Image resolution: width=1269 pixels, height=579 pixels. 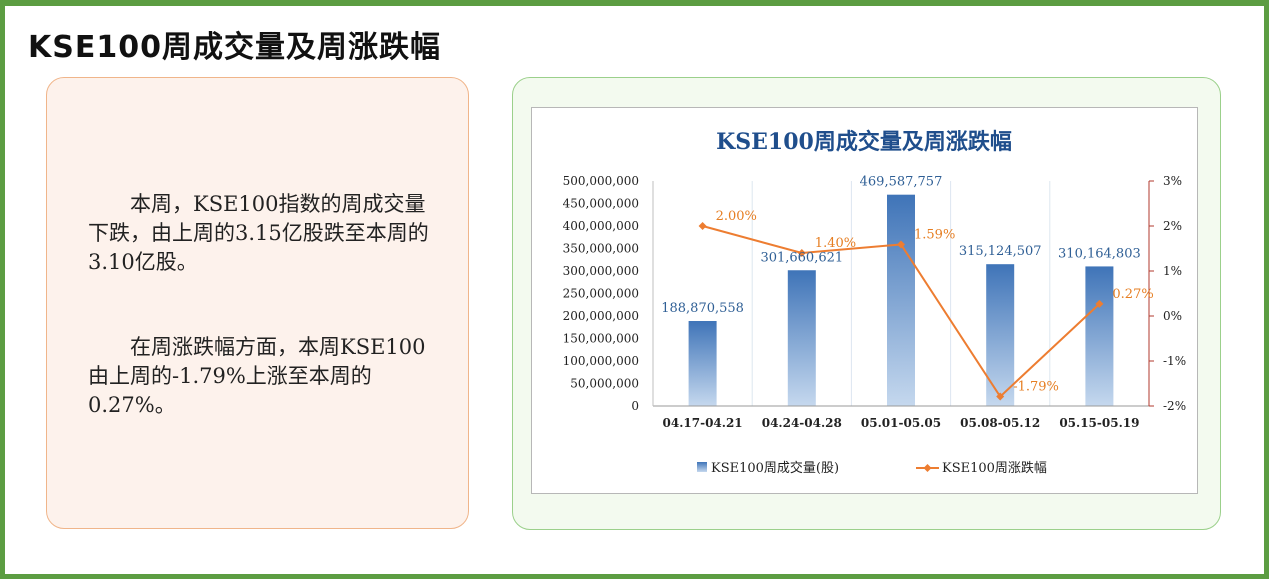 What do you see at coordinates (601, 316) in the screenshot?
I see `left-axis-tick-label: 200,000,000` at bounding box center [601, 316].